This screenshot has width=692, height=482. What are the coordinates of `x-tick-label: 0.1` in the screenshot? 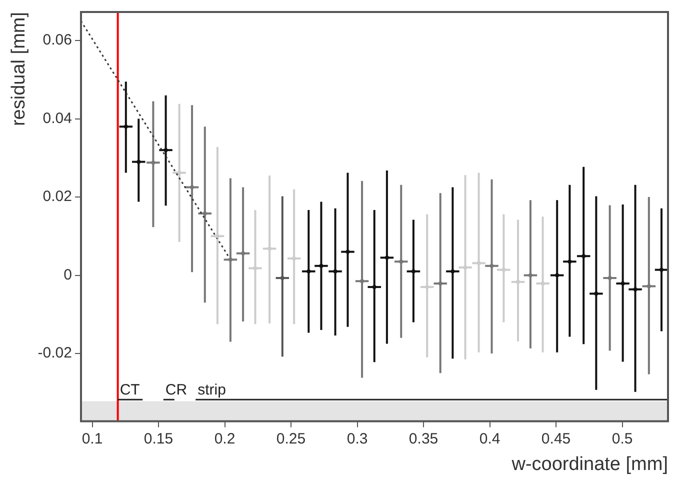 It's located at (92, 439).